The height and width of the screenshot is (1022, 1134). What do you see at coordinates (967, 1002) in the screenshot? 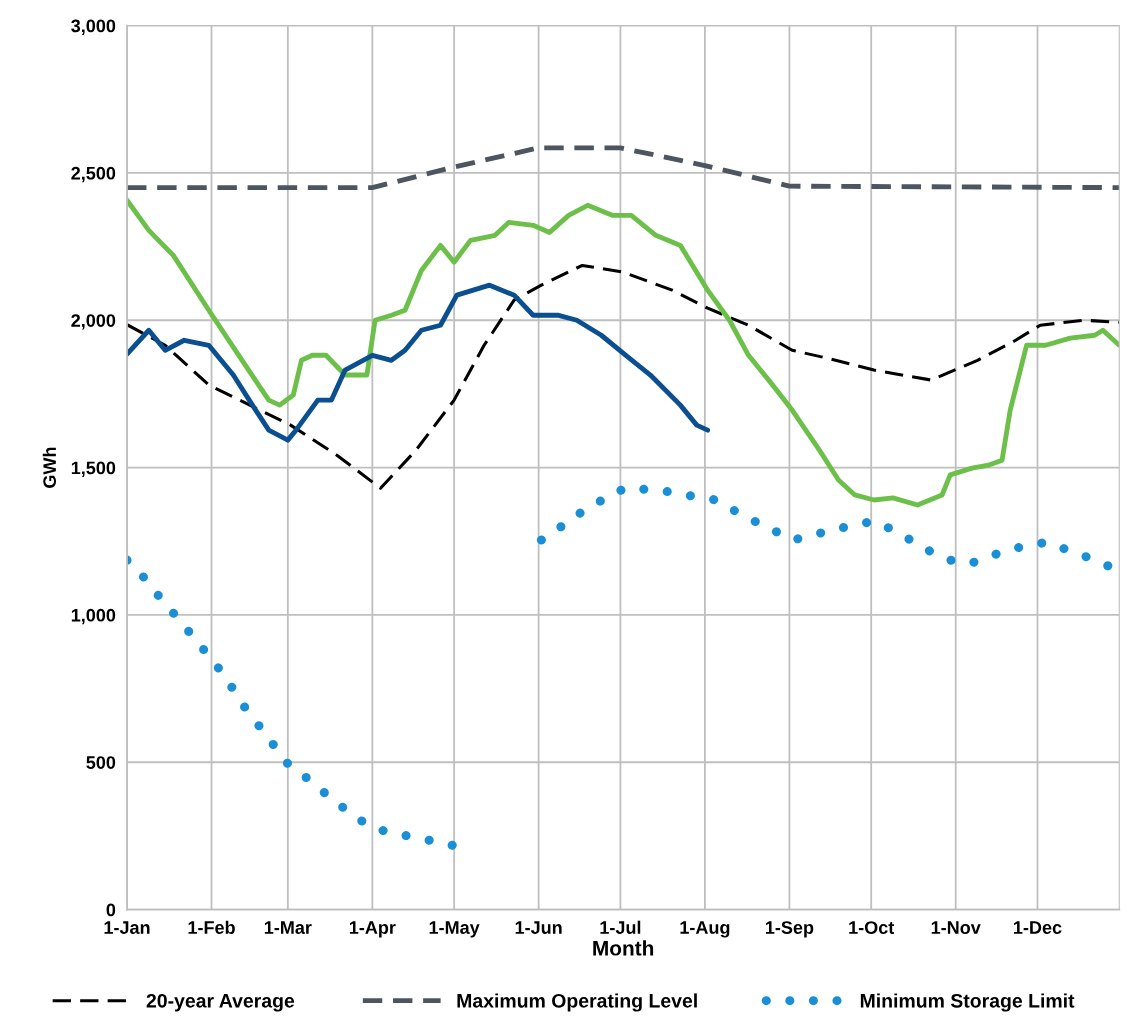
I see `legend-label: Minimum Storage Limit` at bounding box center [967, 1002].